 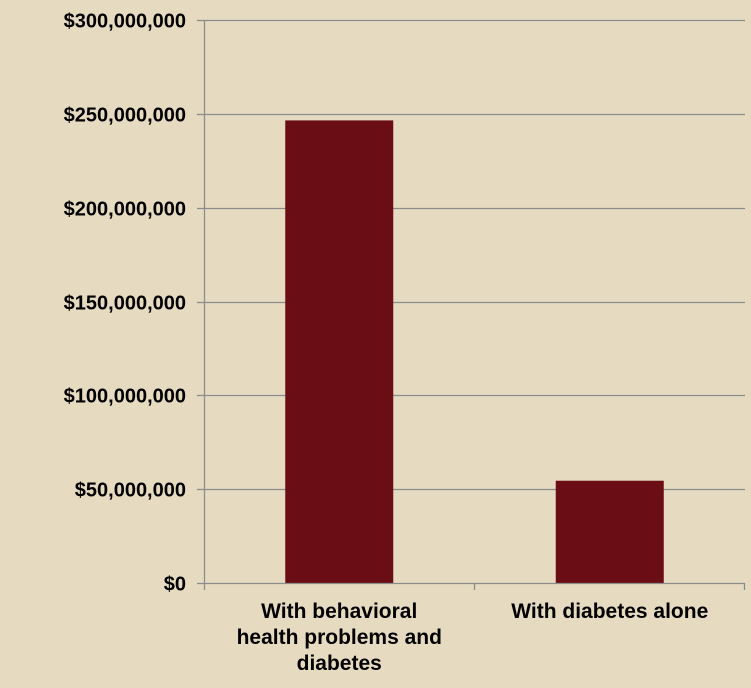 I want to click on y-tick-label: $200,000,000, so click(x=125, y=210).